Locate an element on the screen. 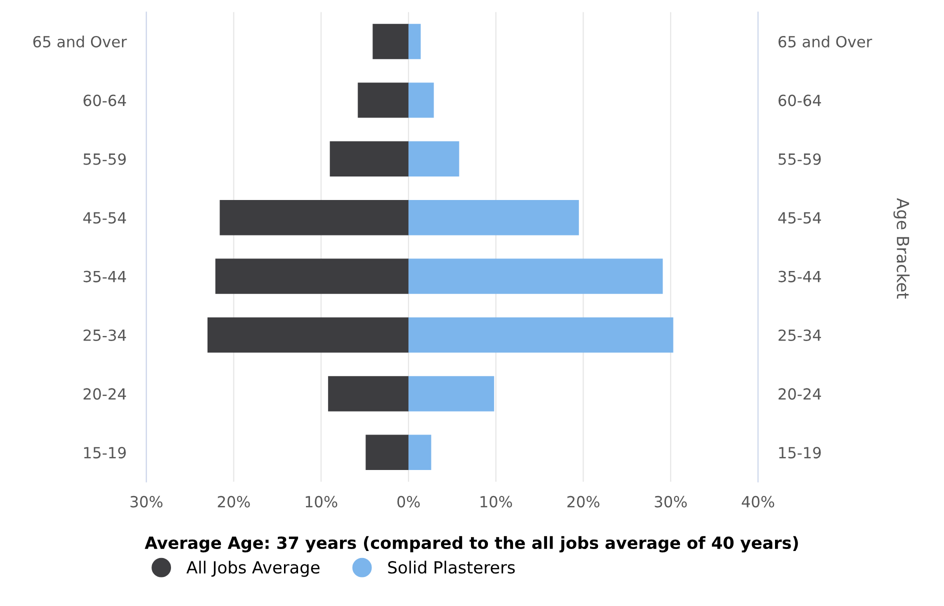 The height and width of the screenshot is (606, 944). legend-title: Average Age: 37 years (compared to the all jobs average of 40 years) is located at coordinates (471, 544).